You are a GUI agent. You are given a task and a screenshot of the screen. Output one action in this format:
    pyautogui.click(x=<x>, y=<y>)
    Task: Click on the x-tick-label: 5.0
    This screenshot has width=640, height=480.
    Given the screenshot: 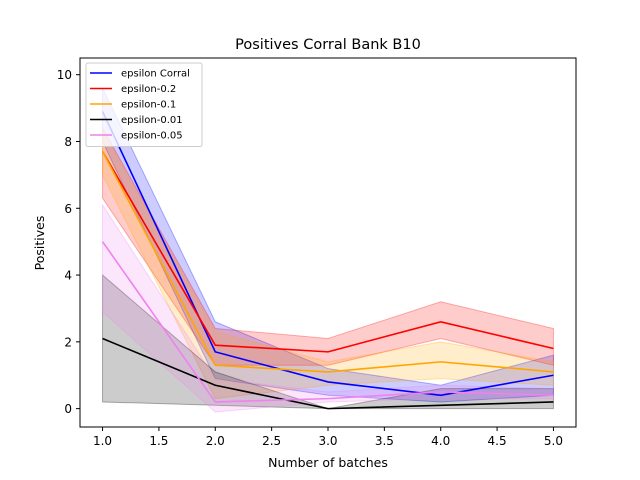 What is the action you would take?
    pyautogui.click(x=553, y=441)
    